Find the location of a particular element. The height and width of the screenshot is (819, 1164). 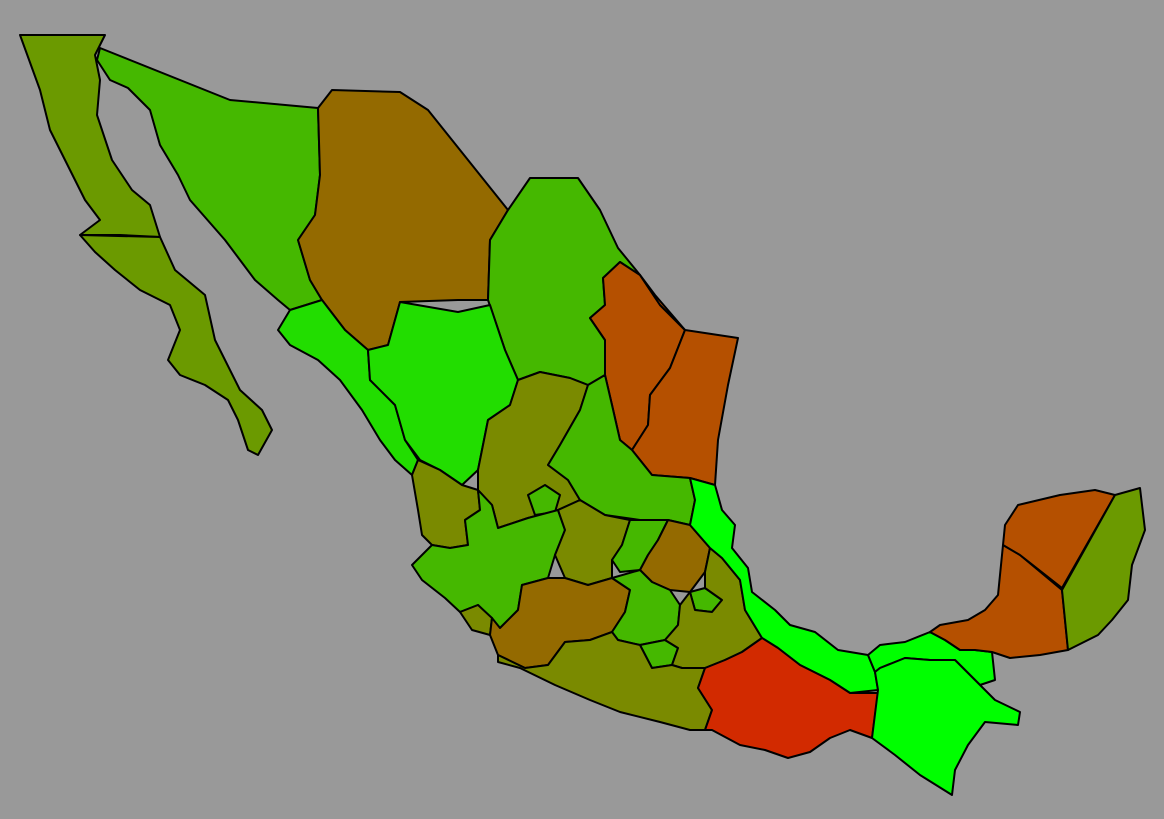

region-aguascalientes is located at coordinates (544, 500).